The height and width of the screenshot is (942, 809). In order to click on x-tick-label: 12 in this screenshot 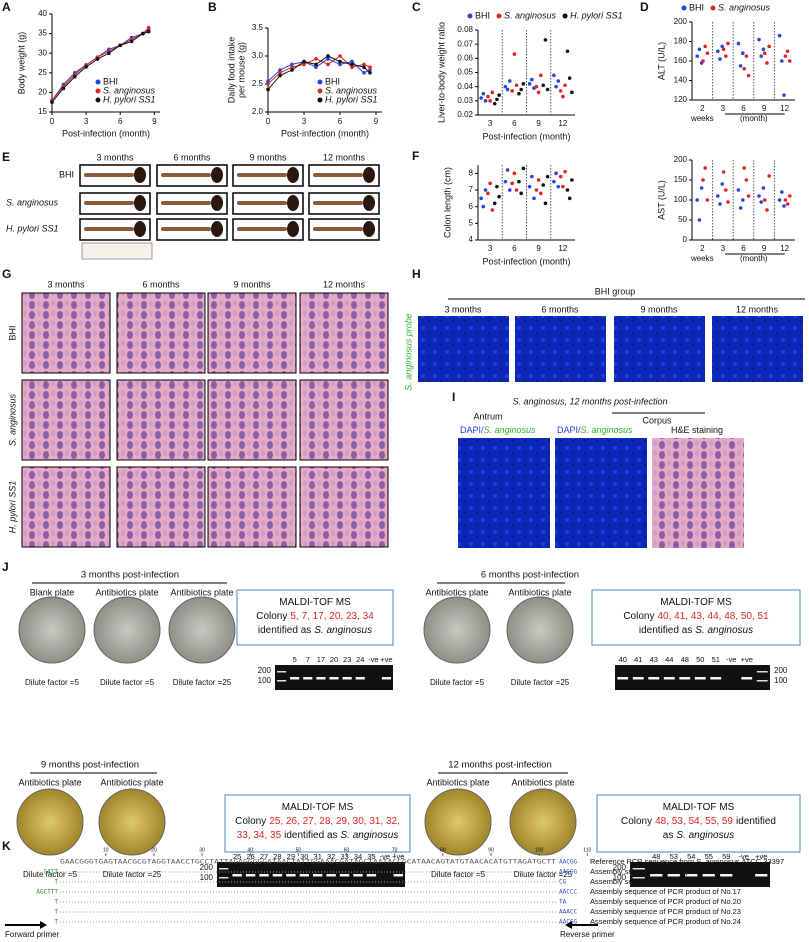, I will do `click(562, 123)`.